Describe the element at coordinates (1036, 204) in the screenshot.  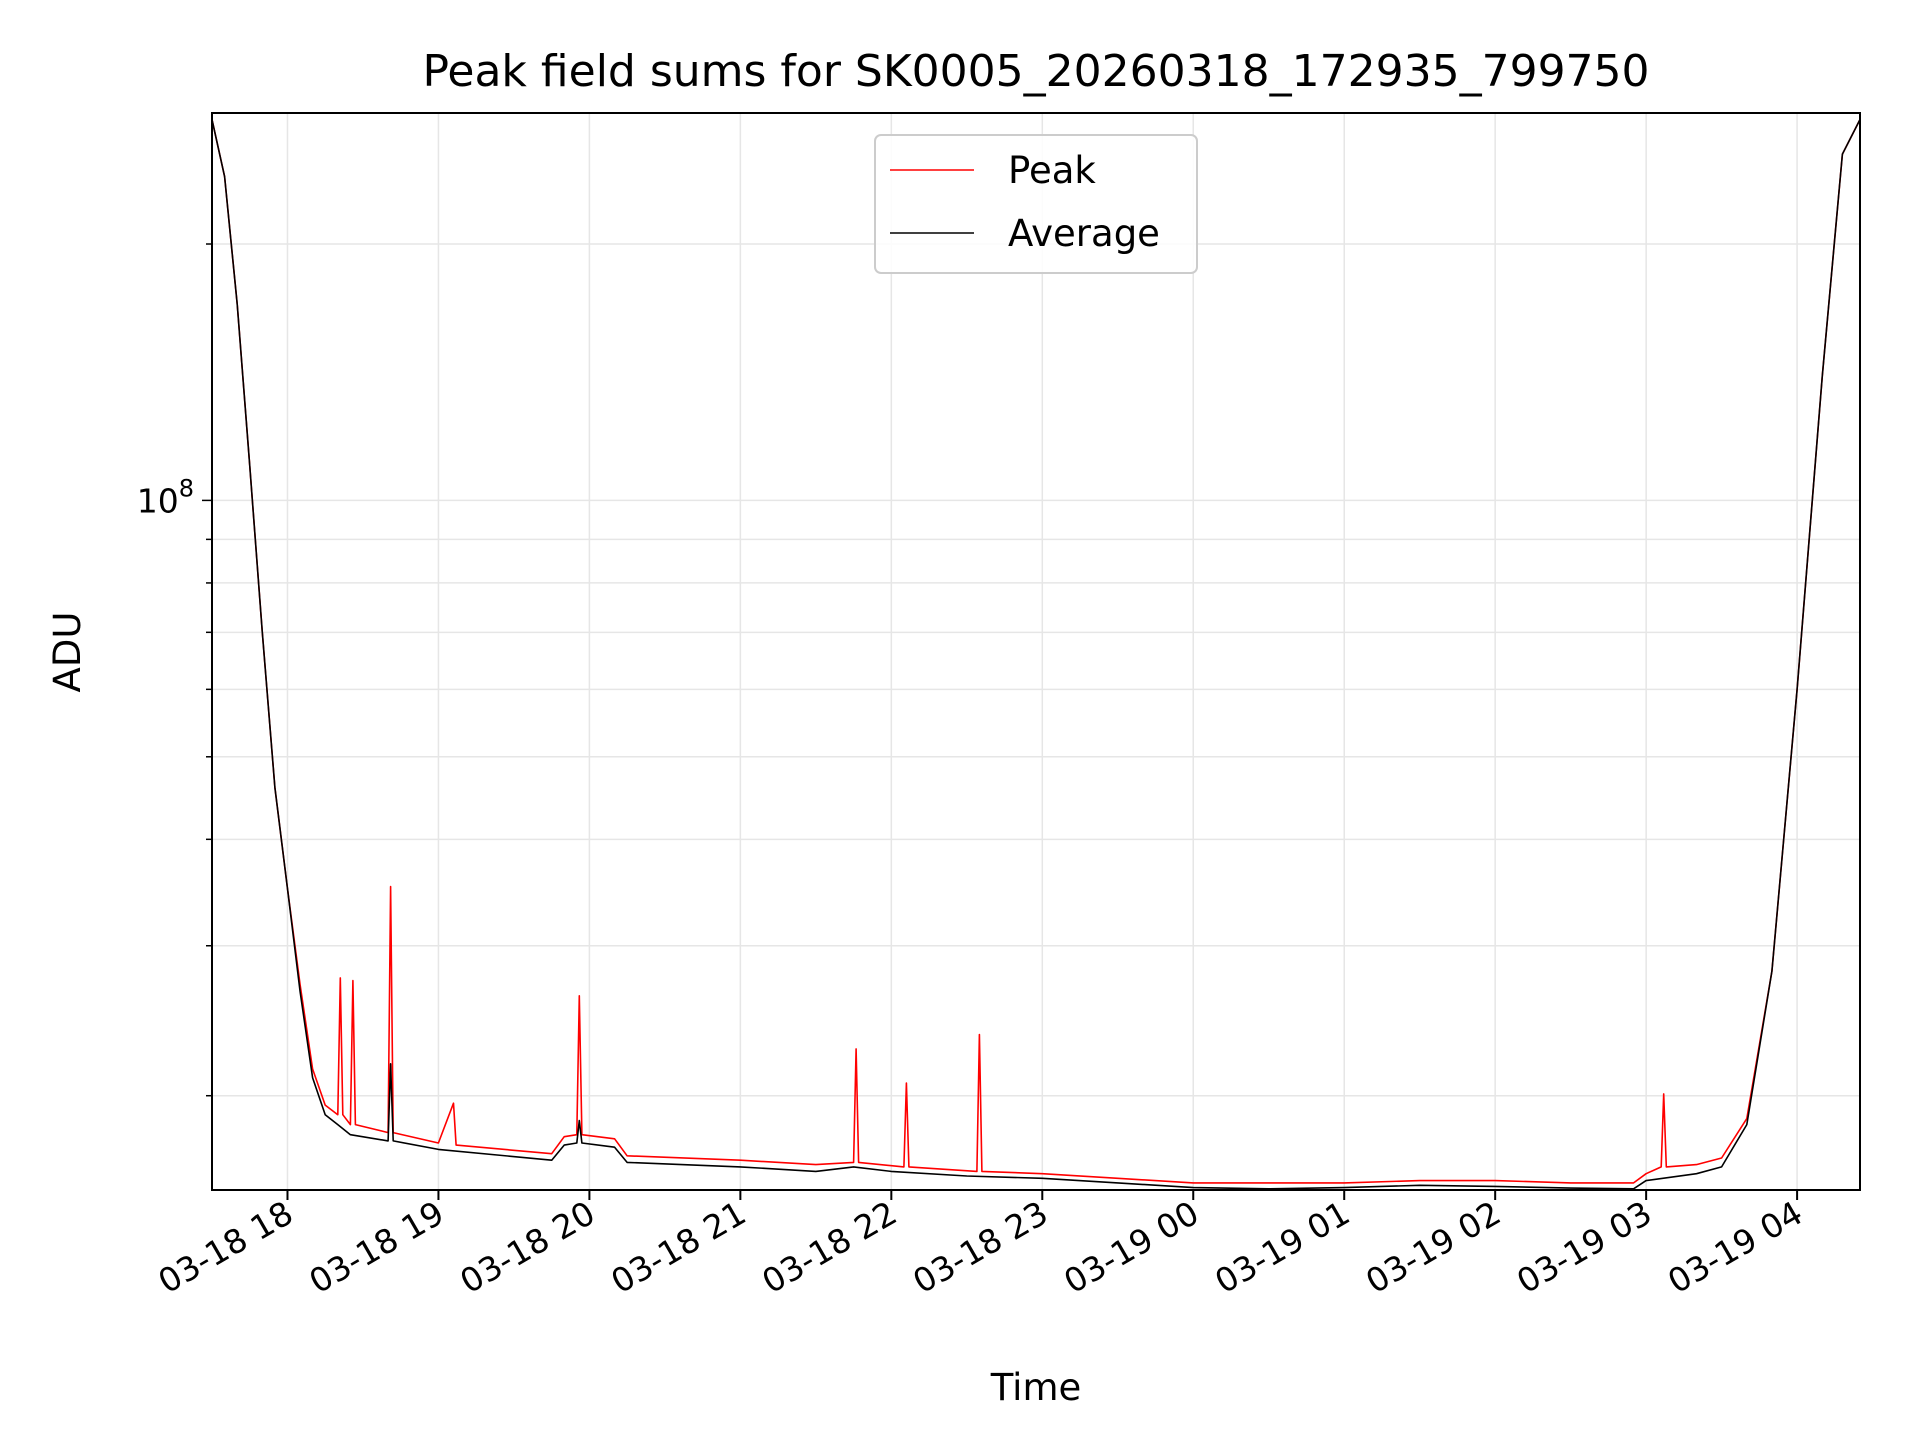
I see `legend: Peak Average` at that location.